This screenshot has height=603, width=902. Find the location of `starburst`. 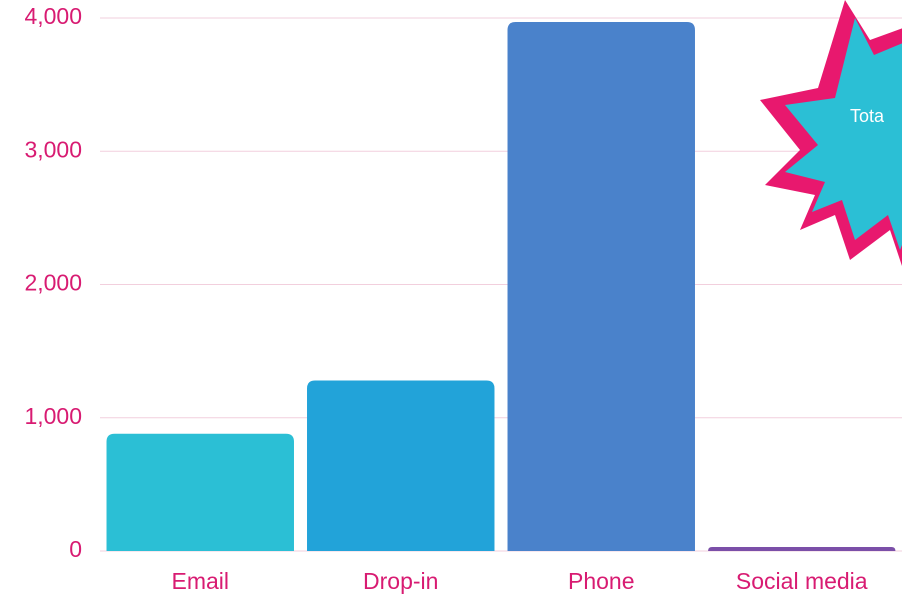

starburst is located at coordinates (831, 133).